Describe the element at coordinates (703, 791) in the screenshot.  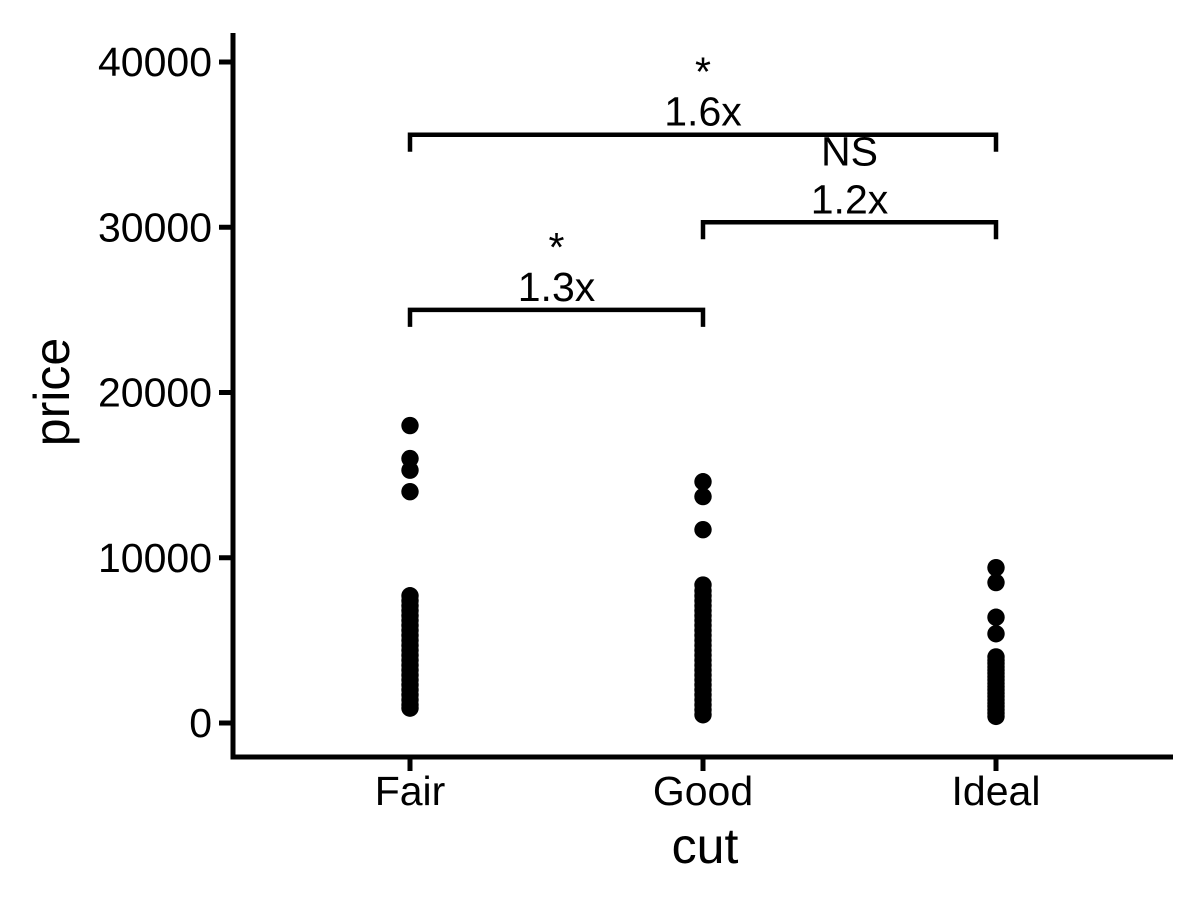
I see `x-category-label: Good` at that location.